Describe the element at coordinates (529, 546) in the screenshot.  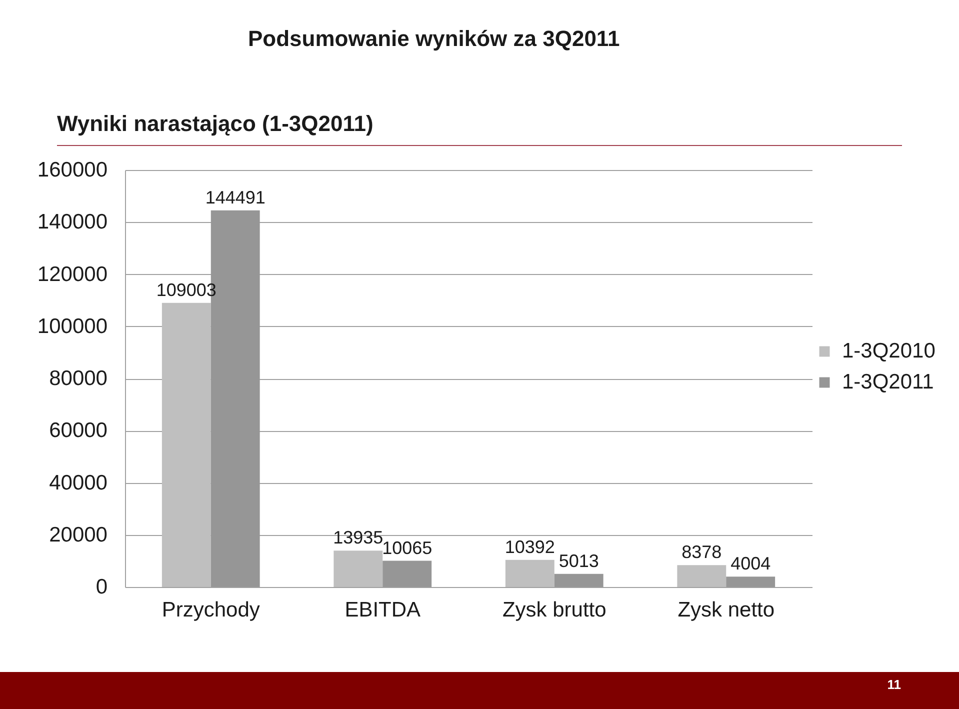
I see `data-label: 10392` at that location.